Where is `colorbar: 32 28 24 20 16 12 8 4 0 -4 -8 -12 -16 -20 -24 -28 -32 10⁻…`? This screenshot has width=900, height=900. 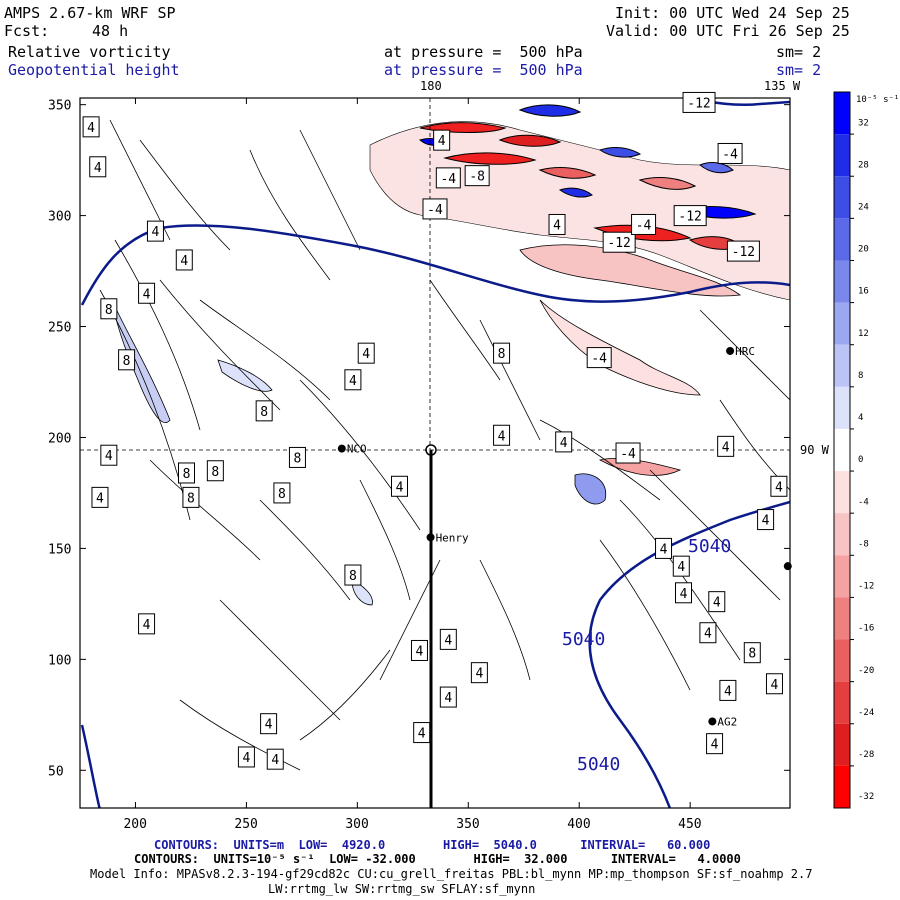
colorbar: 32 28 24 20 16 12 8 4 0 -4 -8 -12 -16 -20 -24 -28 -32 10⁻… is located at coordinates (866, 450).